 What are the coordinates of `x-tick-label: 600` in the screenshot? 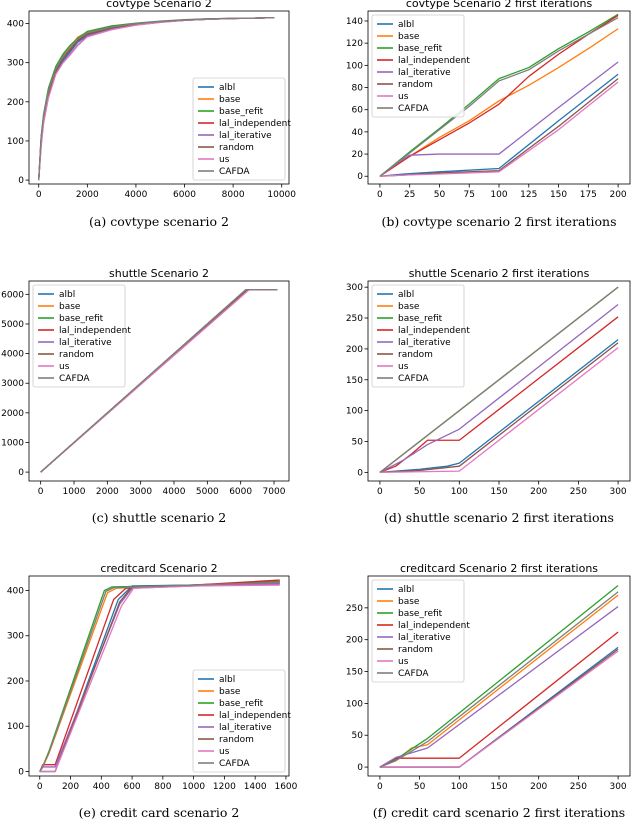 It's located at (131, 787).